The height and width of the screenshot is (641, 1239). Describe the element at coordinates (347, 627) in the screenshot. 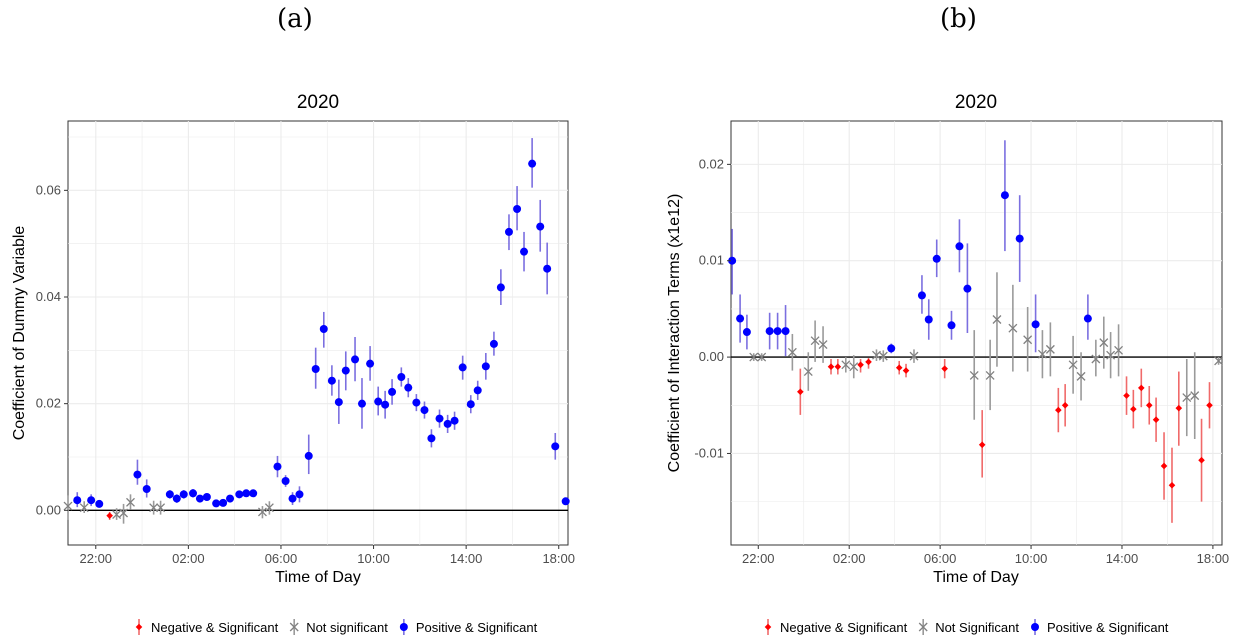

I see `legend-label: Not significant` at that location.